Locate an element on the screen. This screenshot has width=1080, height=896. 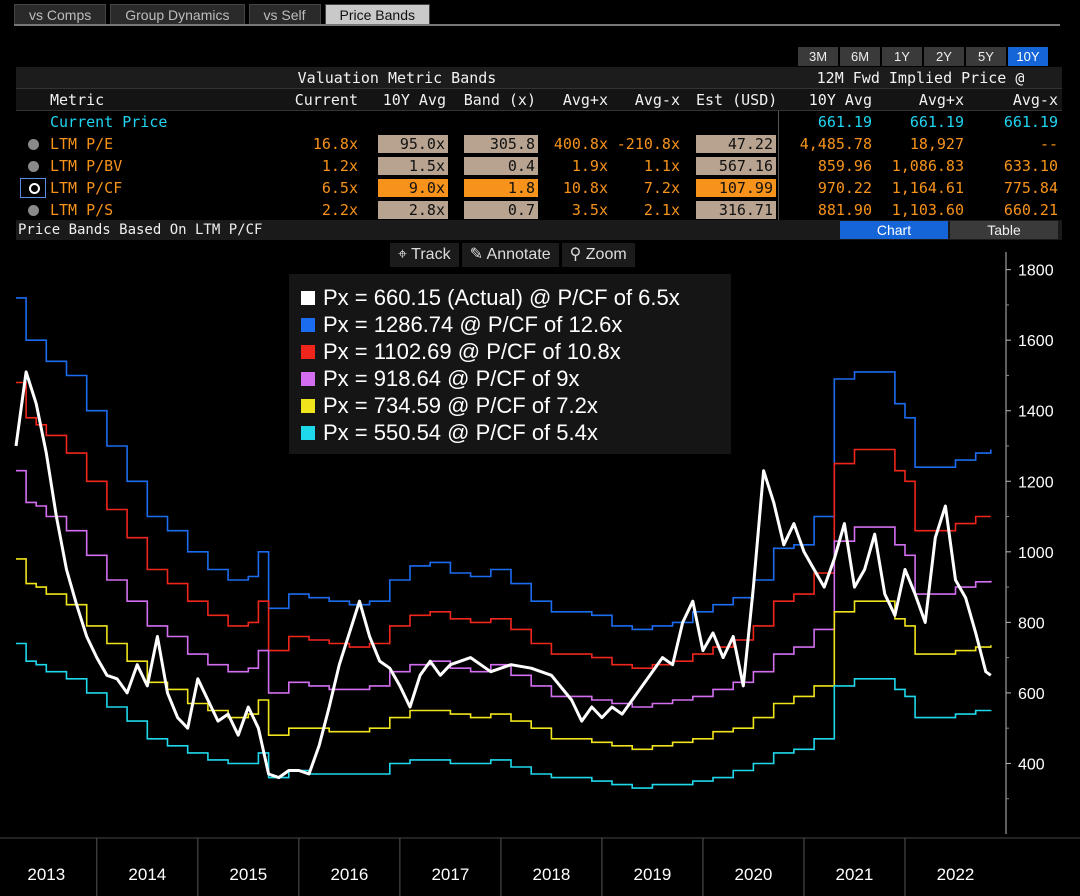
price-avg: 4,485.78 is located at coordinates (835, 144).